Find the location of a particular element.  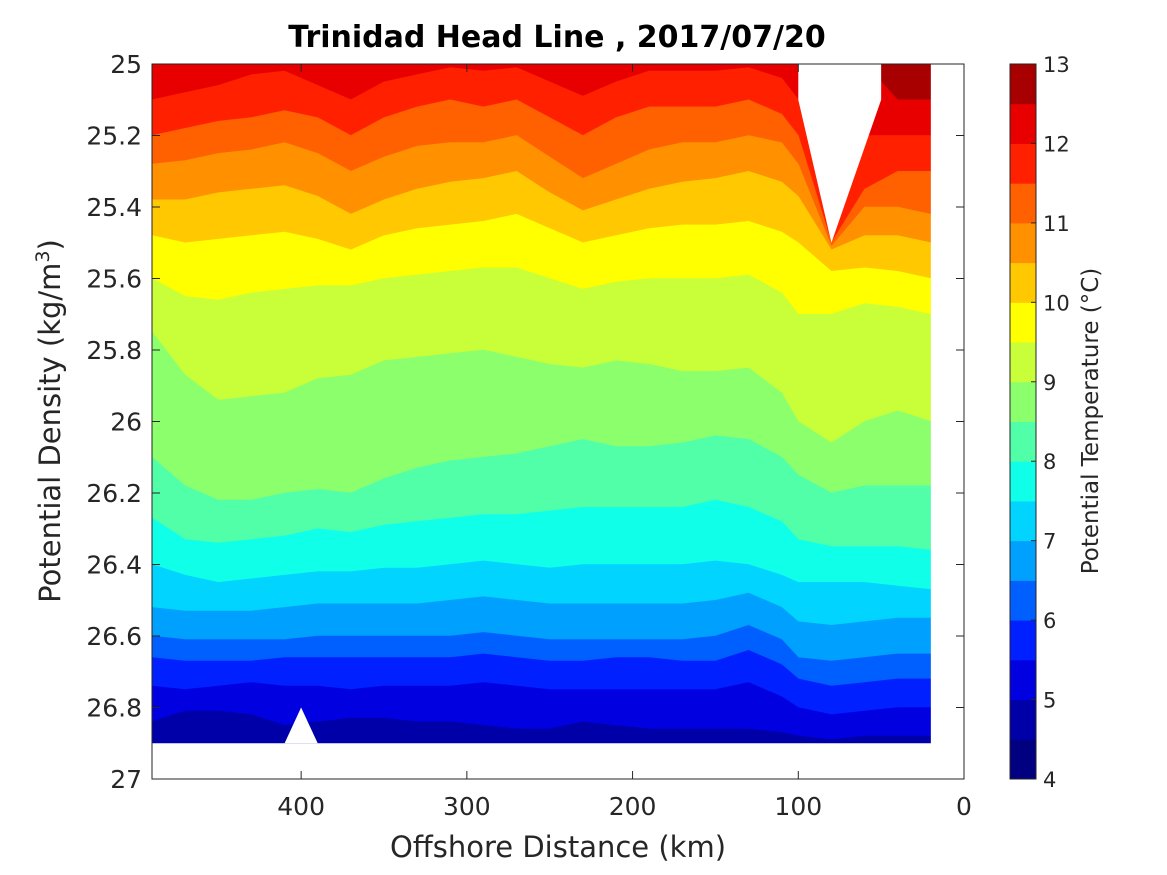

y-tick-label: 25.2 is located at coordinates (114, 136).